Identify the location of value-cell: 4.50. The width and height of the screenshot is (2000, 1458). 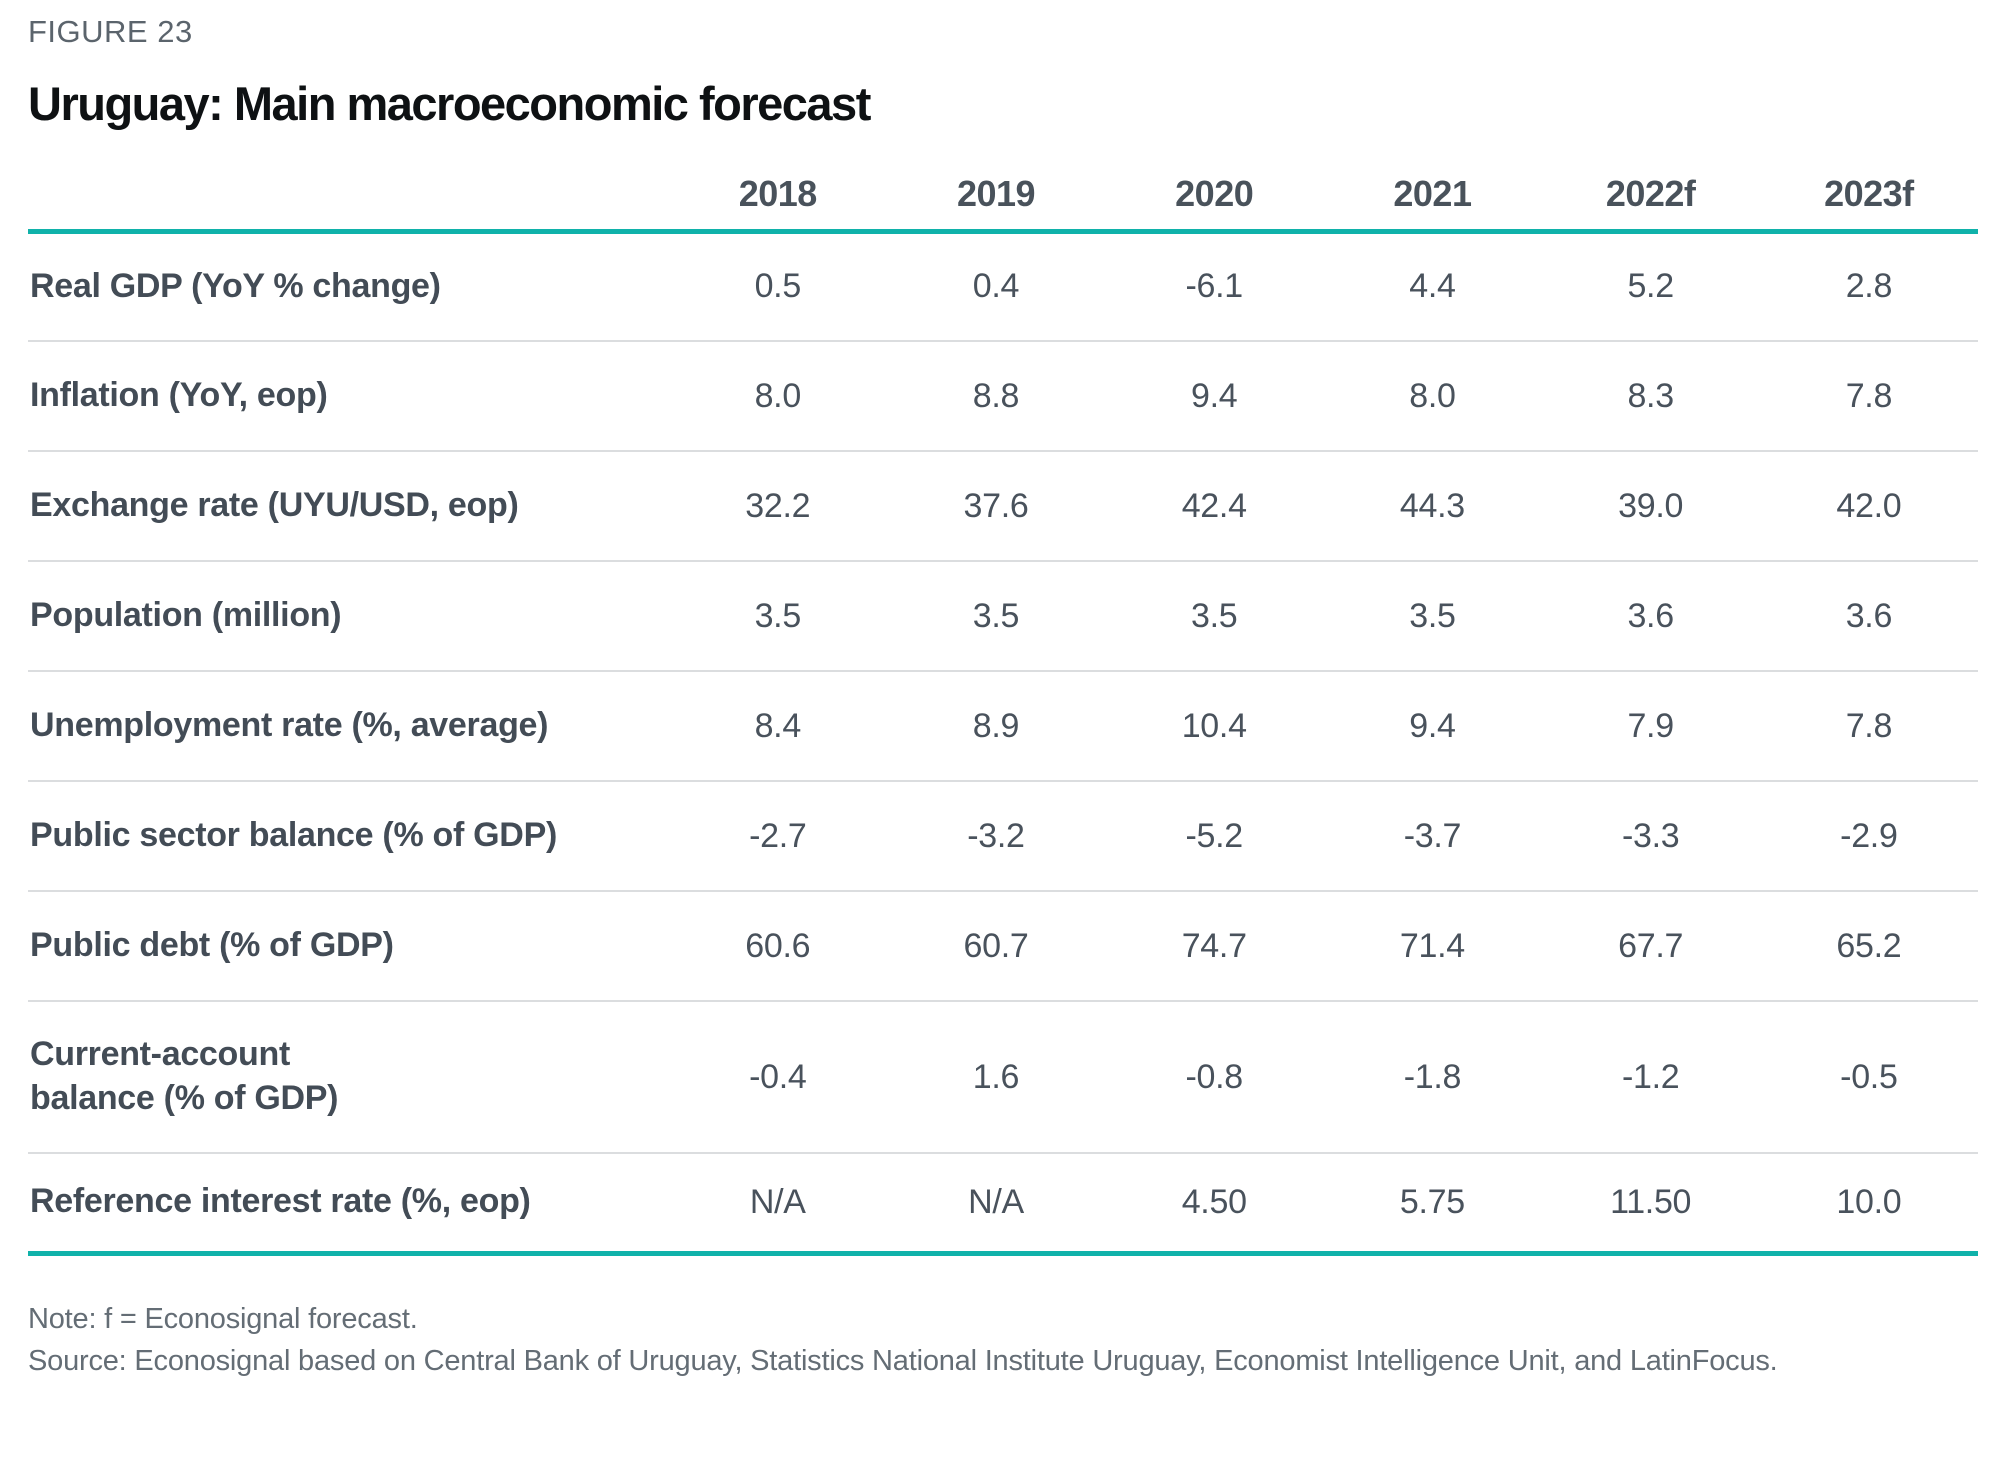
(1214, 1201).